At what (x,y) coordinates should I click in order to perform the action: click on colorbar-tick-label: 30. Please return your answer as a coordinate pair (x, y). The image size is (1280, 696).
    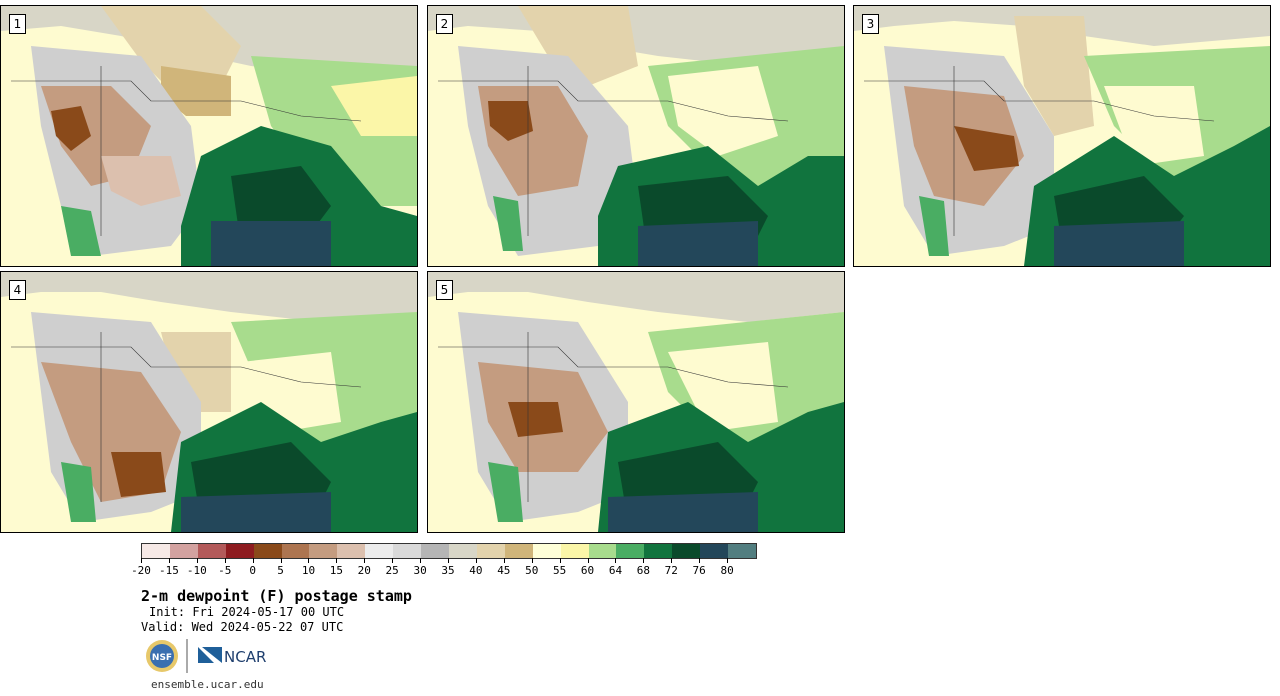
    Looking at the image, I should click on (420, 570).